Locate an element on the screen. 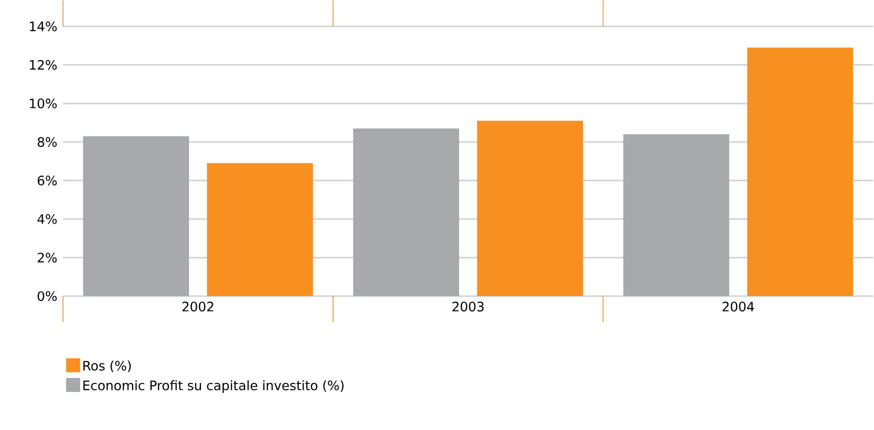 The image size is (874, 430). y-tick-label: 0% is located at coordinates (47, 296).